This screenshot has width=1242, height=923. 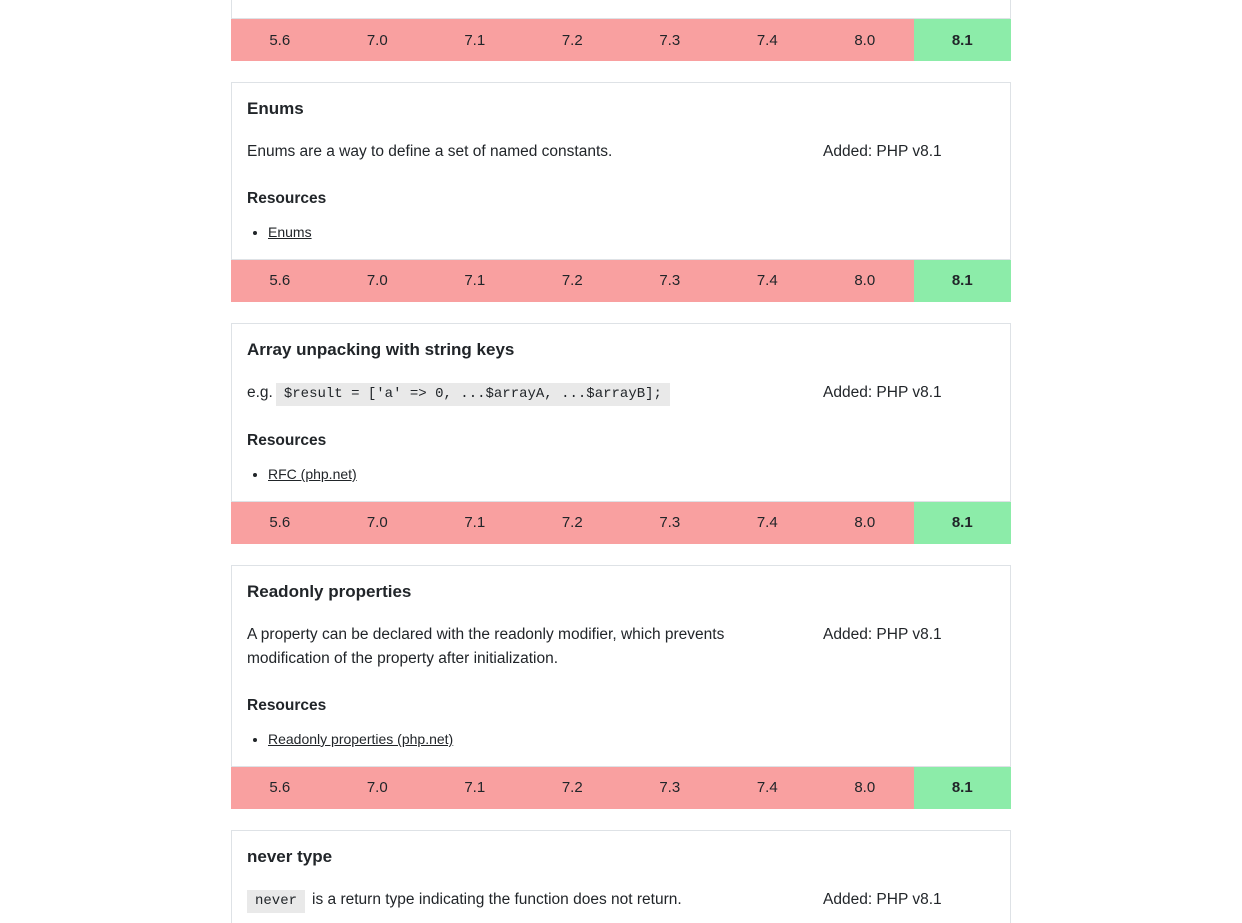 What do you see at coordinates (290, 231) in the screenshot?
I see `resource-link: Enums` at bounding box center [290, 231].